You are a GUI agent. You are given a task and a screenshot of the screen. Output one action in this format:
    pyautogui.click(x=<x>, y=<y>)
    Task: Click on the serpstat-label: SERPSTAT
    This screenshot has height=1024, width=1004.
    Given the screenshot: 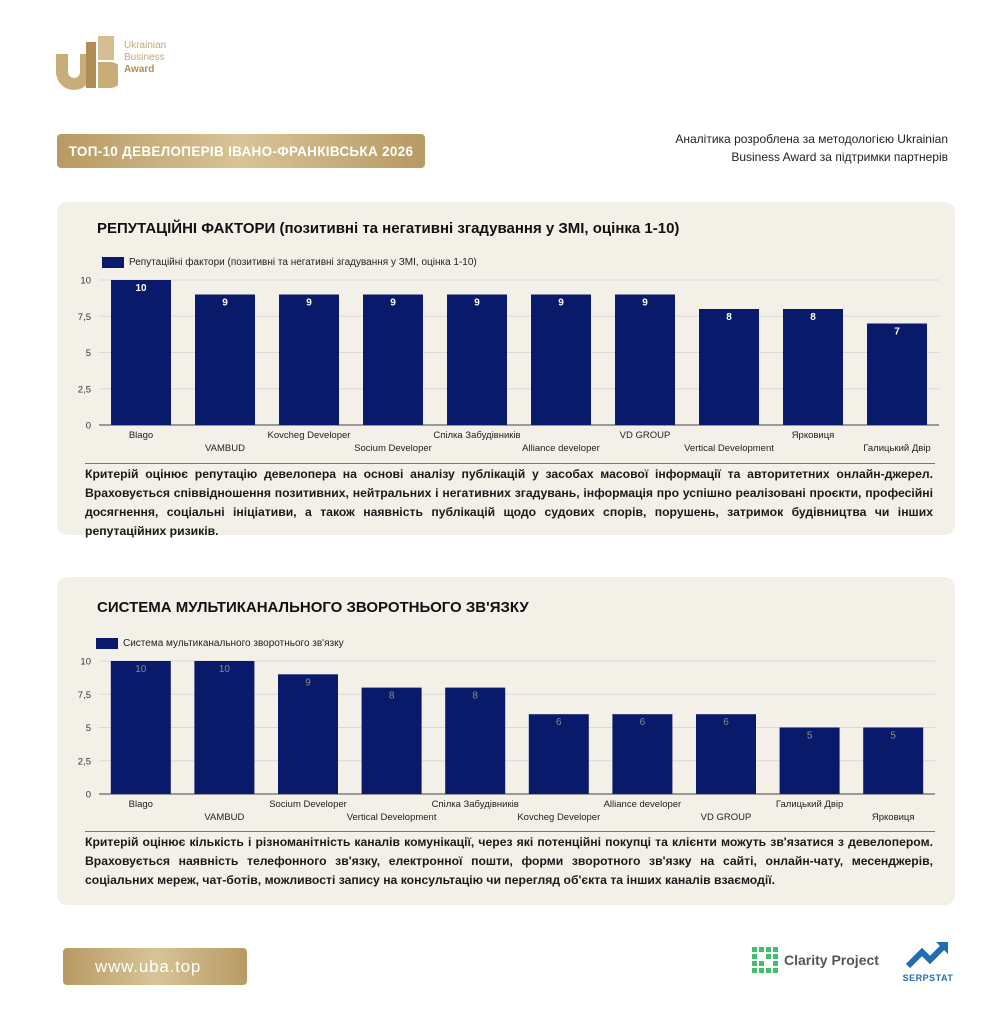 What is the action you would take?
    pyautogui.click(x=928, y=978)
    